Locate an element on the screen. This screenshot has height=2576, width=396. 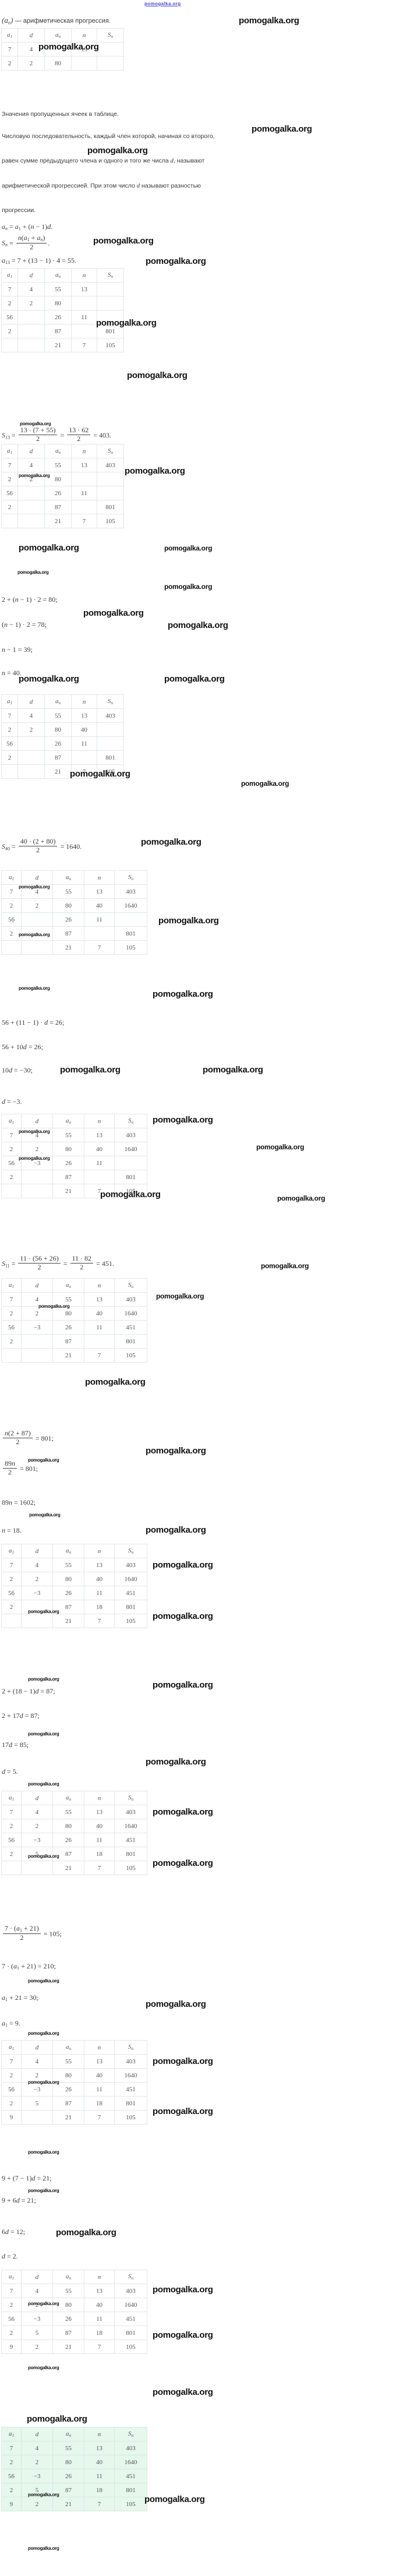
formula-step-n40-1: 2 + (n − 1) · 2 = 80; is located at coordinates (30, 600).